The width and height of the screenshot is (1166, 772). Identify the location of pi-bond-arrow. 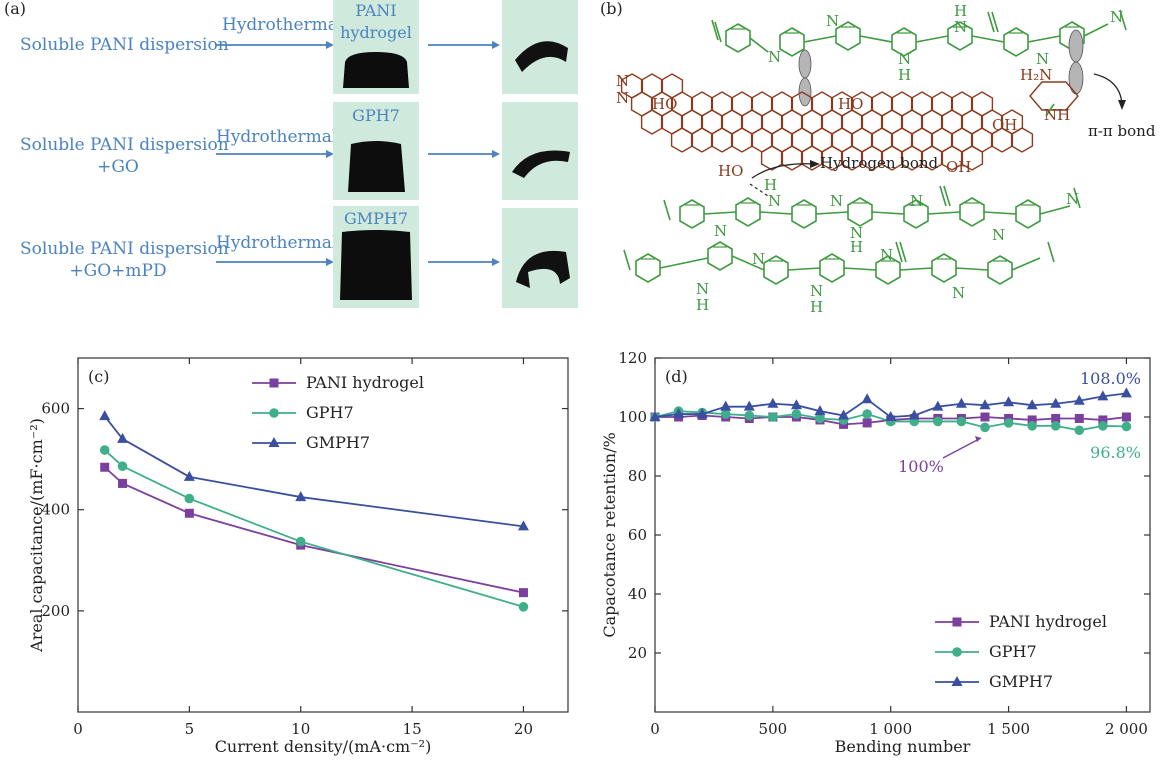
(1108, 89).